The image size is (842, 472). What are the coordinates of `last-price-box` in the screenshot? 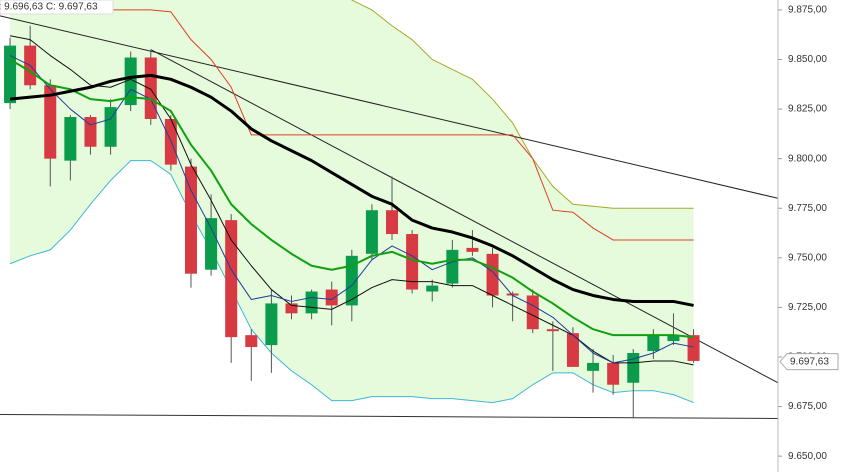 It's located at (809, 362).